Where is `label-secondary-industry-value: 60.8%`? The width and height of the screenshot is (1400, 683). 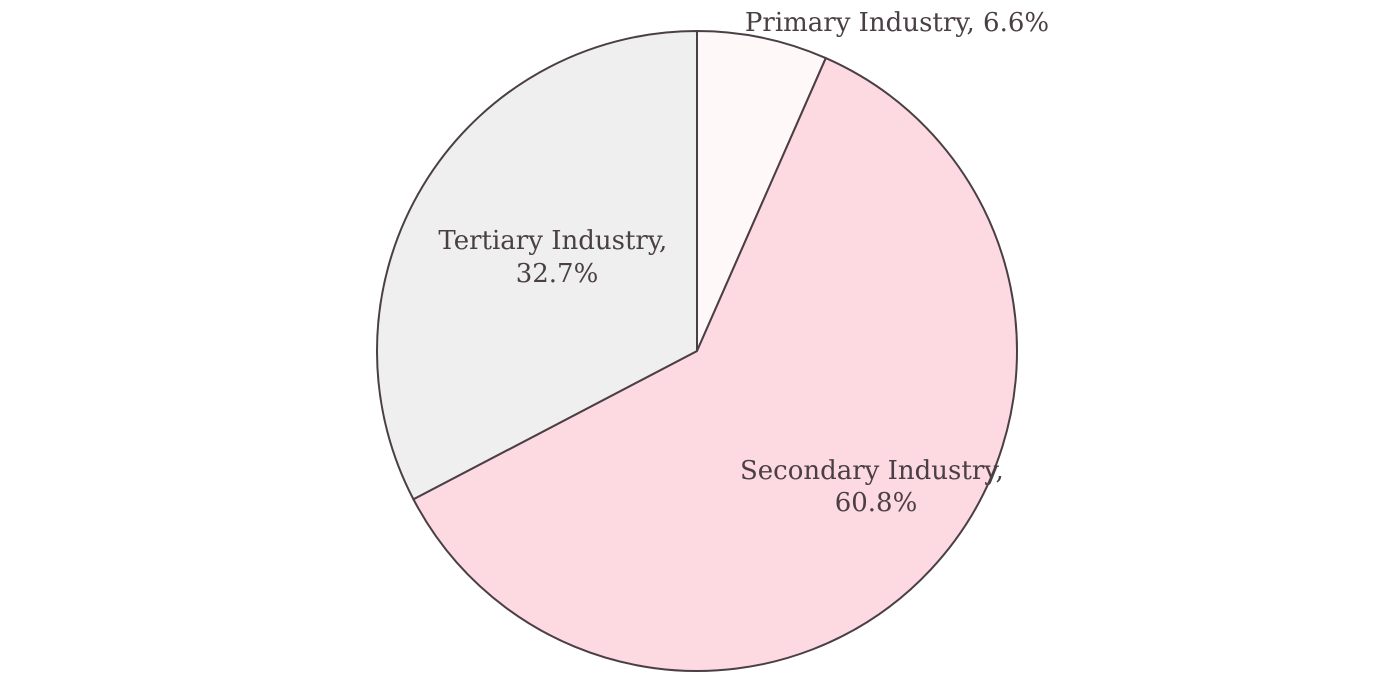 label-secondary-industry-value: 60.8% is located at coordinates (876, 503).